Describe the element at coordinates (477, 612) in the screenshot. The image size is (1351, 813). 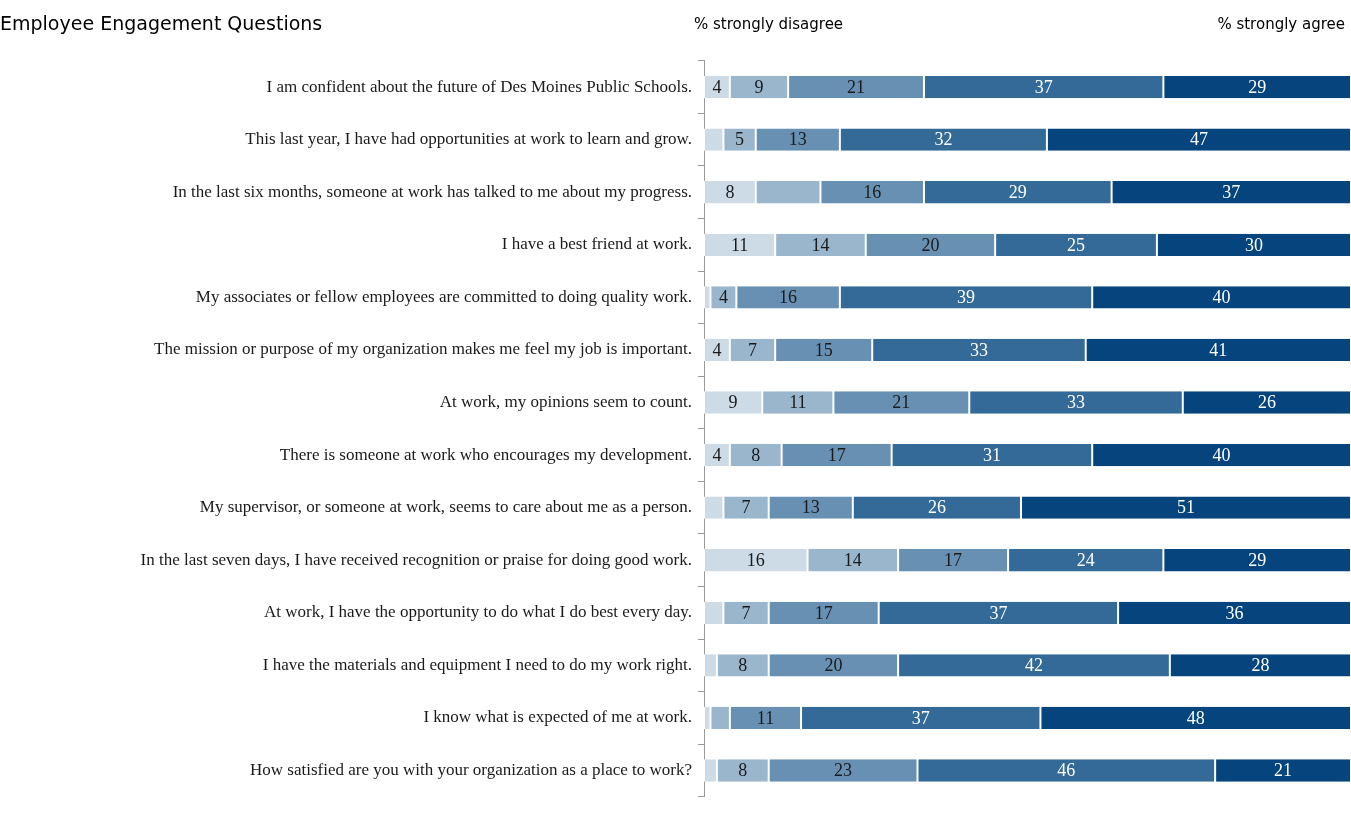
I see `y-tick-label: At work, I have the opportunity to do what I do best every day.` at that location.